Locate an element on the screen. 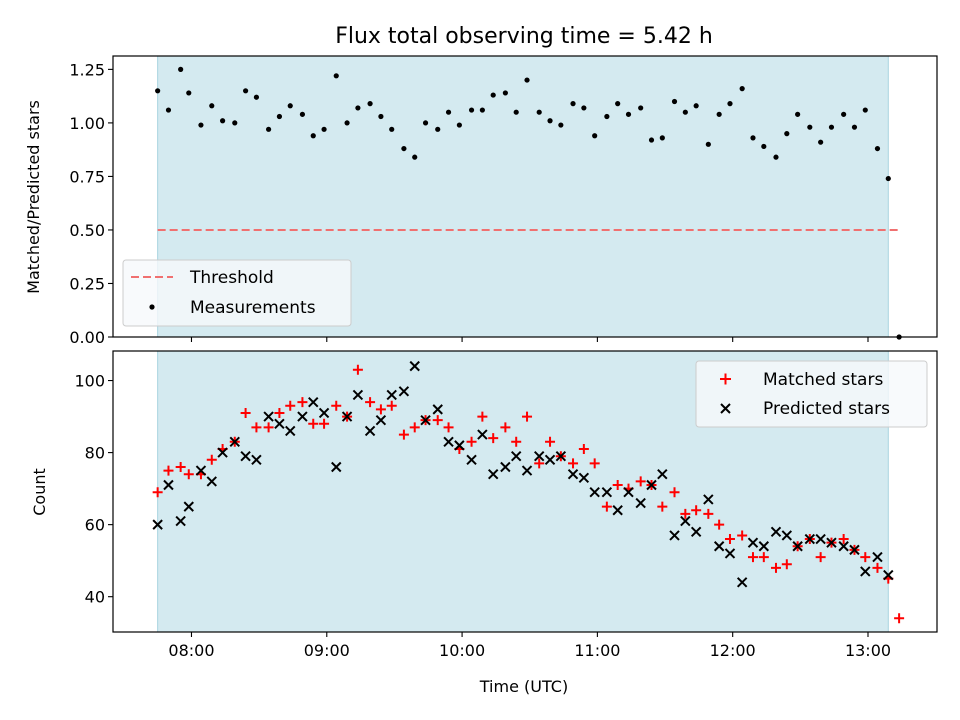 This screenshot has height=720, width=960. x-tick-label: 11:00 is located at coordinates (597, 650).